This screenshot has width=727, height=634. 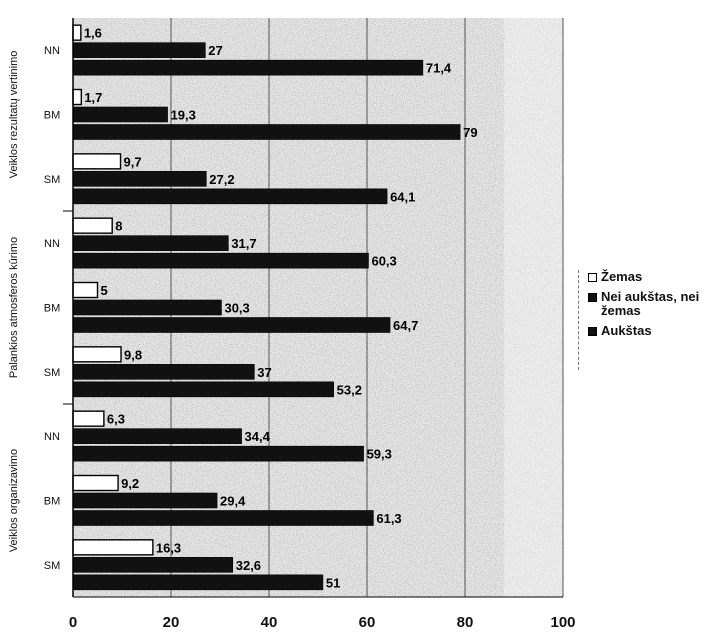 I want to click on legend-item: Nei aukštas, nei žemas, so click(x=657, y=304).